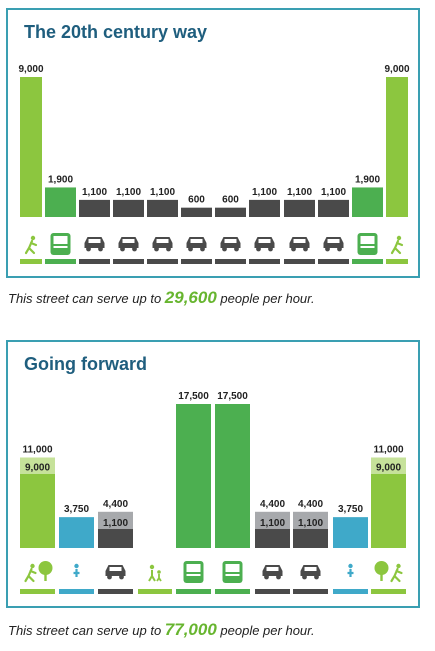 Image resolution: width=435 pixels, height=651 pixels. Describe the element at coordinates (152, 576) in the screenshot. I see `adult-body` at that location.